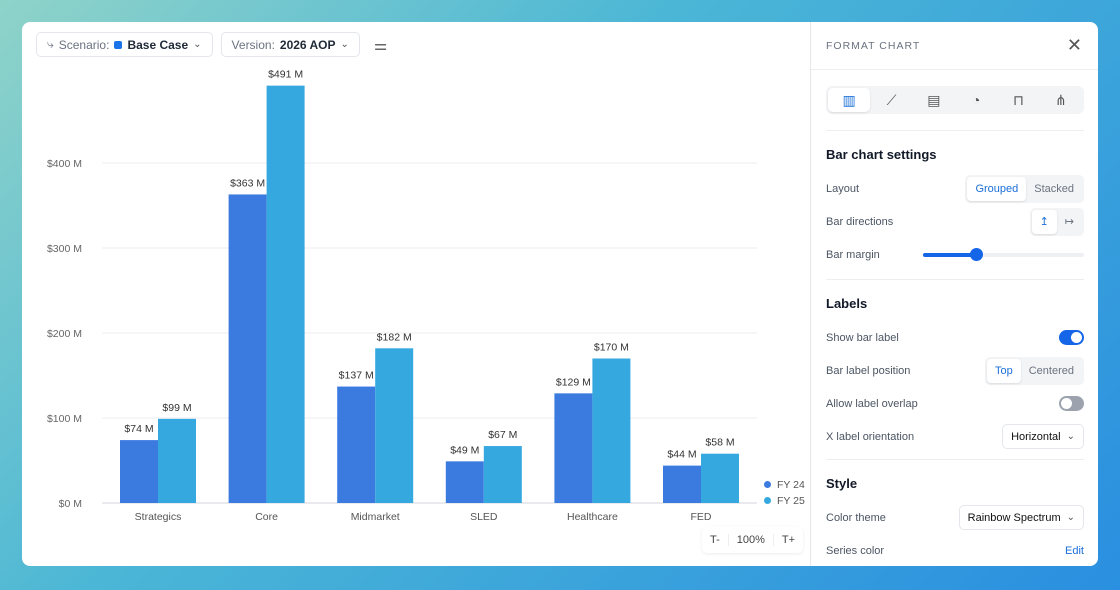 The width and height of the screenshot is (1120, 590). I want to click on y-tick-label: $100 M, so click(64, 419).